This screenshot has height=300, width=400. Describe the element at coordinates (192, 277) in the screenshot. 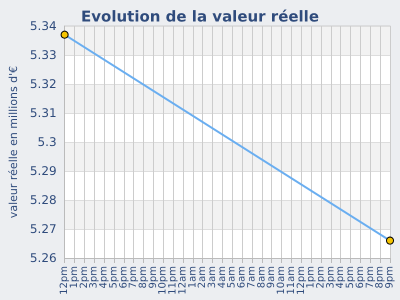

I see `x-tick-label: 1am` at that location.